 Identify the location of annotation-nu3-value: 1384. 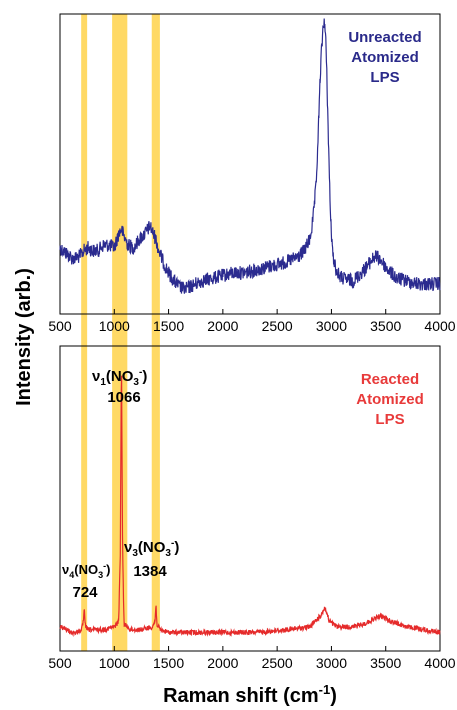
(150, 571).